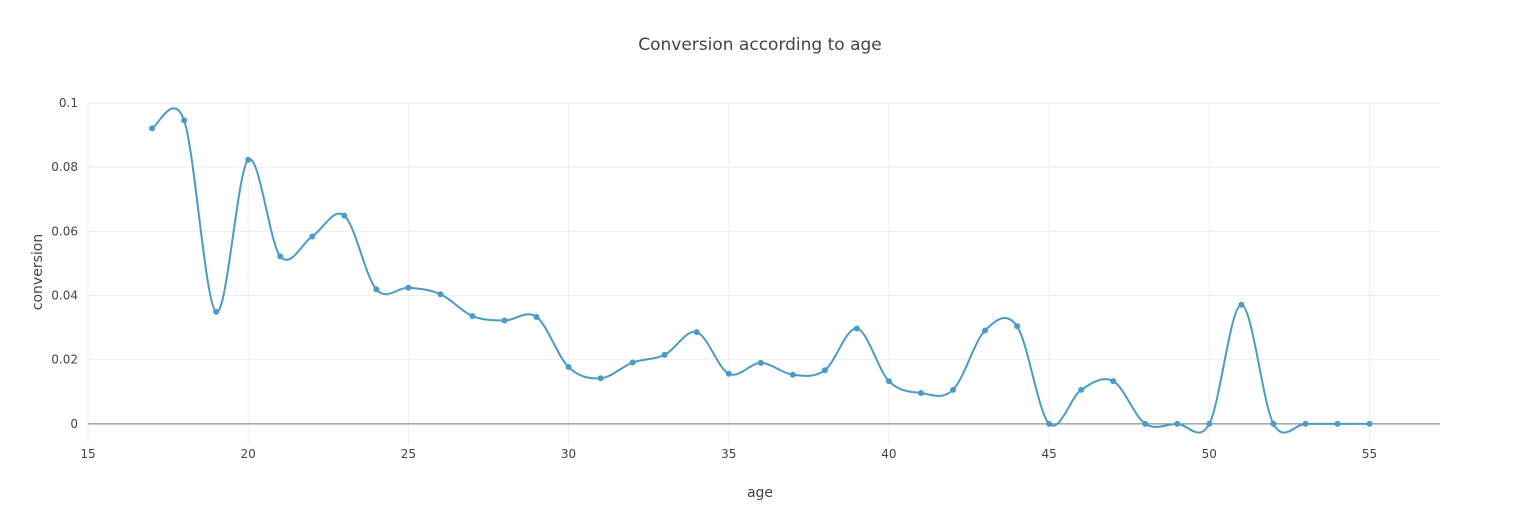  Describe the element at coordinates (568, 454) in the screenshot. I see `x-tick-label: 30` at that location.